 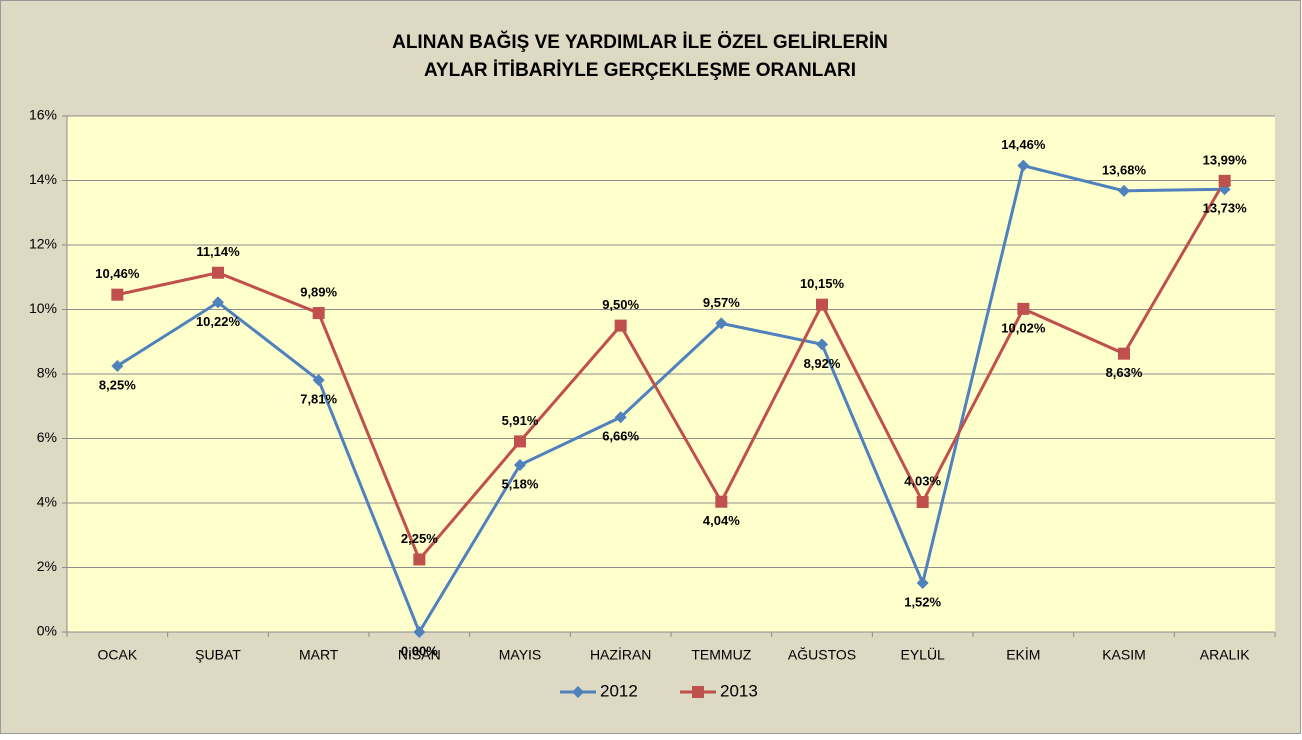 What do you see at coordinates (620, 436) in the screenshot?
I see `value-label: 6,66%` at bounding box center [620, 436].